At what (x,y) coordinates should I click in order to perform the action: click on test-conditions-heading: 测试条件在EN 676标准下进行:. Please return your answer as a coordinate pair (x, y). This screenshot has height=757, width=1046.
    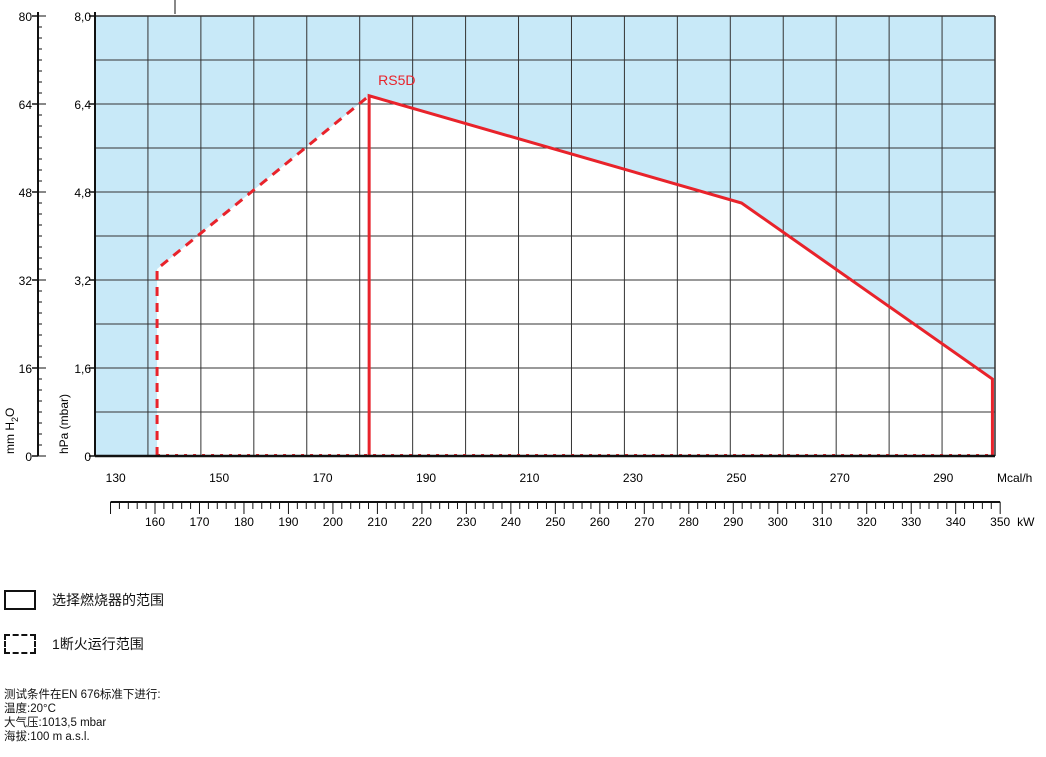
    Looking at the image, I should click on (82, 695).